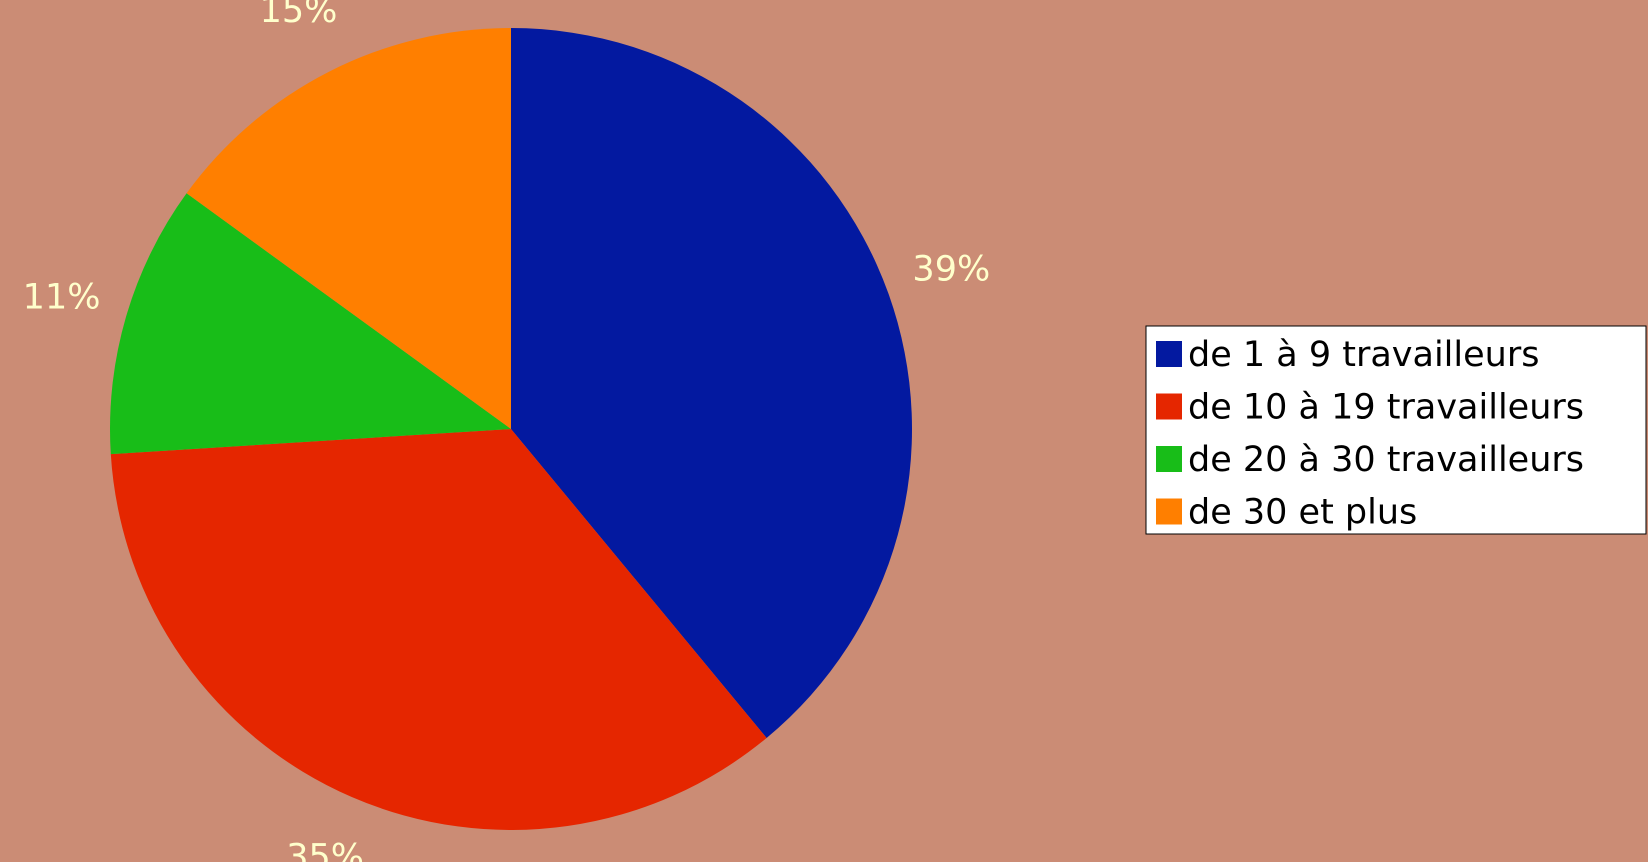 Image resolution: width=1648 pixels, height=862 pixels. Describe the element at coordinates (325, 850) in the screenshot. I see `data-label: 35%` at that location.